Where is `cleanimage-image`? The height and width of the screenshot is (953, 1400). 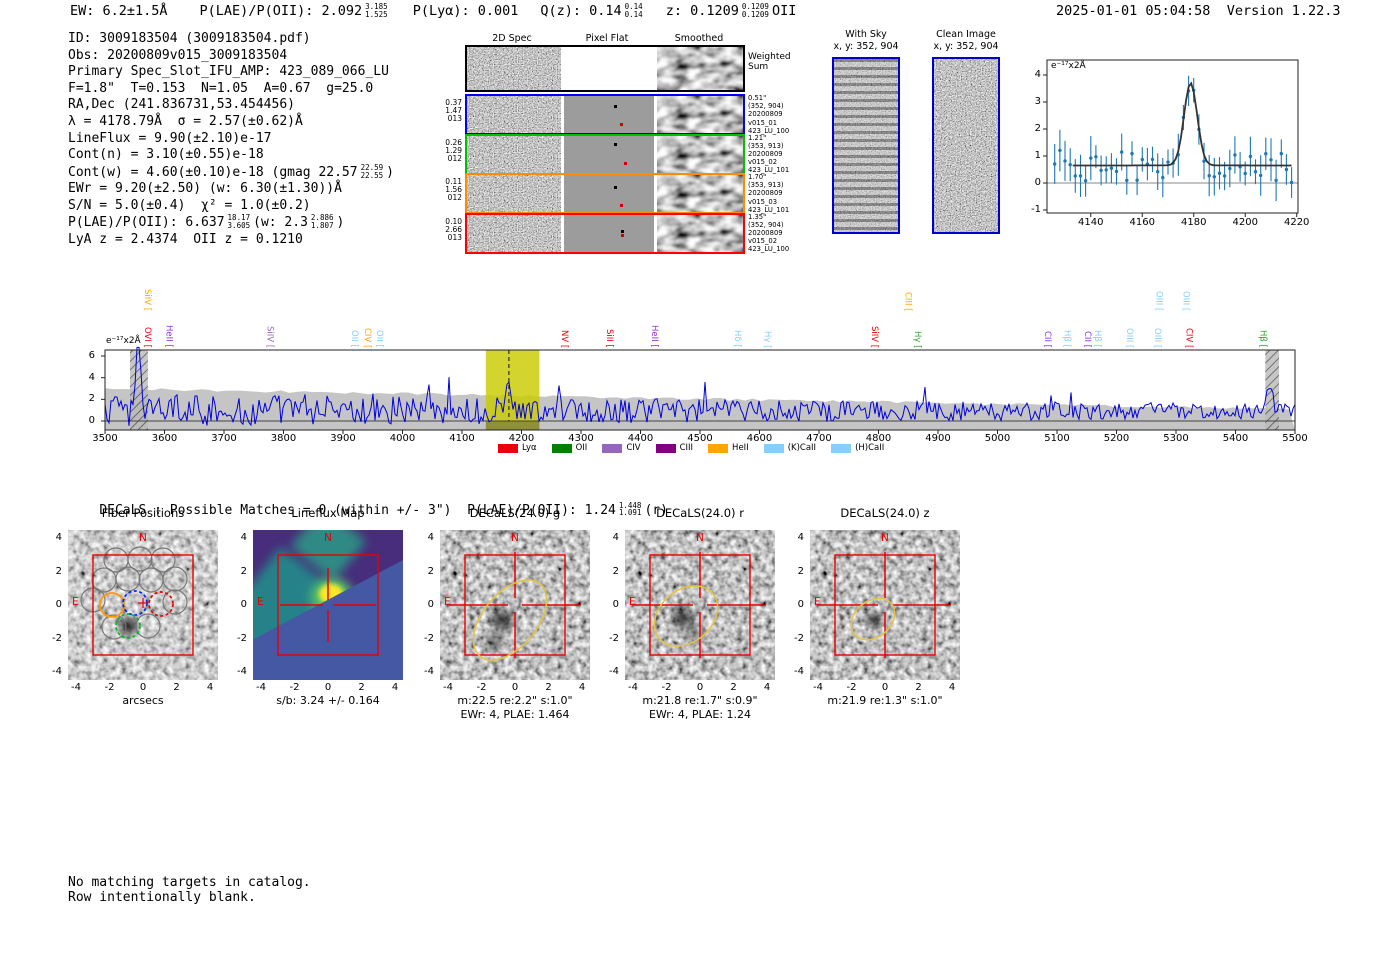 cleanimage-image is located at coordinates (966, 145).